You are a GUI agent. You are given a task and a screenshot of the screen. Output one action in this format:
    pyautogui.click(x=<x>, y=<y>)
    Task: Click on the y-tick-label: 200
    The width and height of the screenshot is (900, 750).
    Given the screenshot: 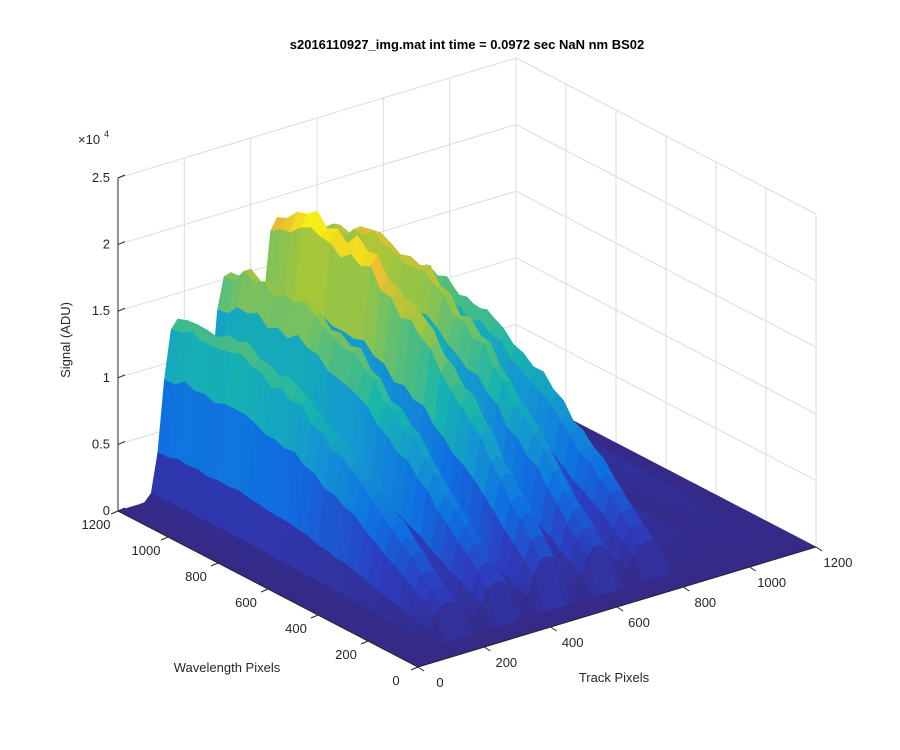 What is the action you would take?
    pyautogui.click(x=346, y=654)
    